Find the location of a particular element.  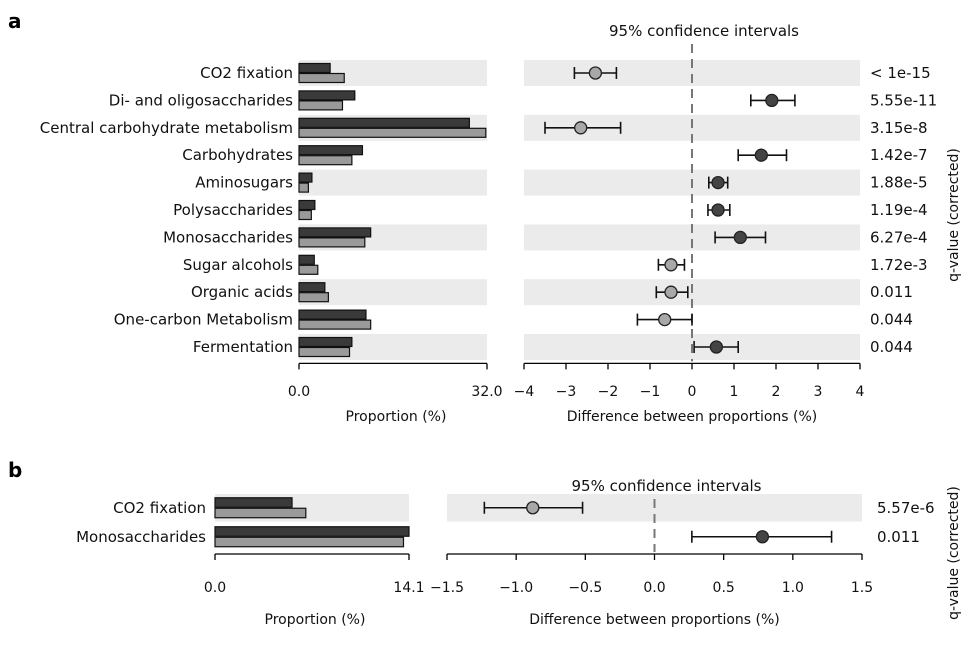

category-label: Aminosugars is located at coordinates (244, 183).